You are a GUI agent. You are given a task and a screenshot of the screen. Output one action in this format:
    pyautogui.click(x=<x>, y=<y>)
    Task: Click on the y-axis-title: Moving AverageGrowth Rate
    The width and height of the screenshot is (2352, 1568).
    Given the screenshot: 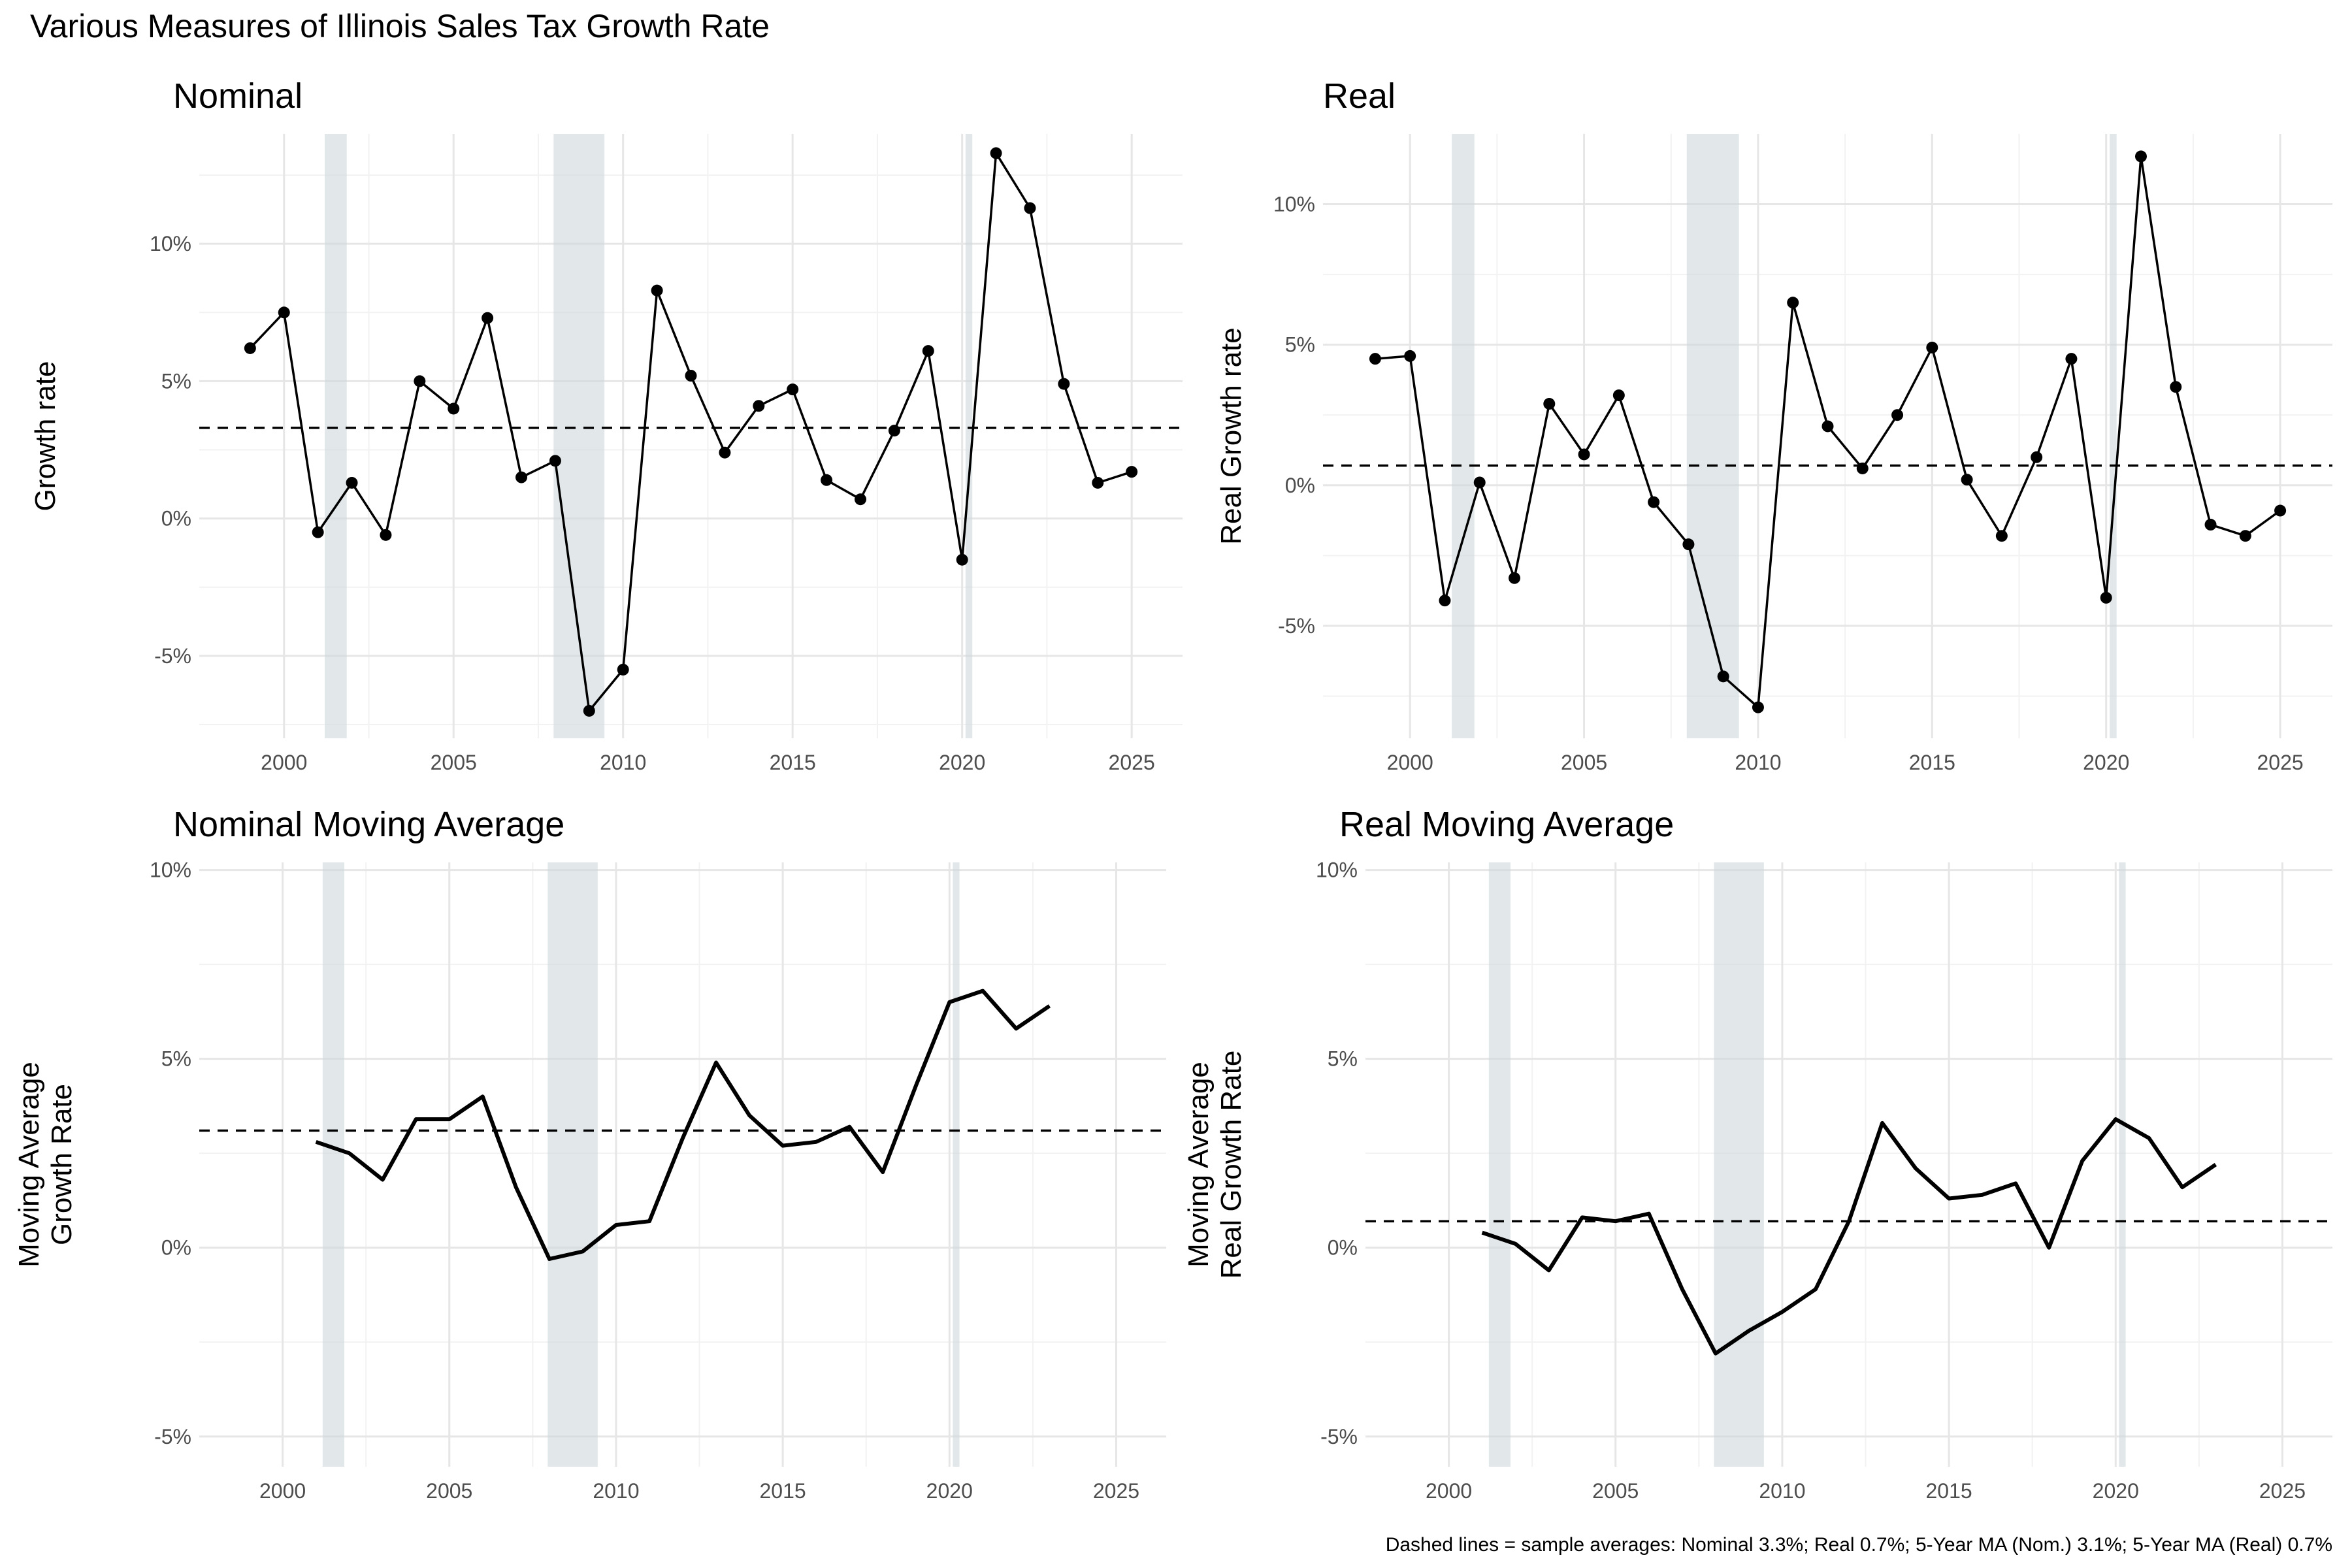 What is the action you would take?
    pyautogui.click(x=45, y=1164)
    